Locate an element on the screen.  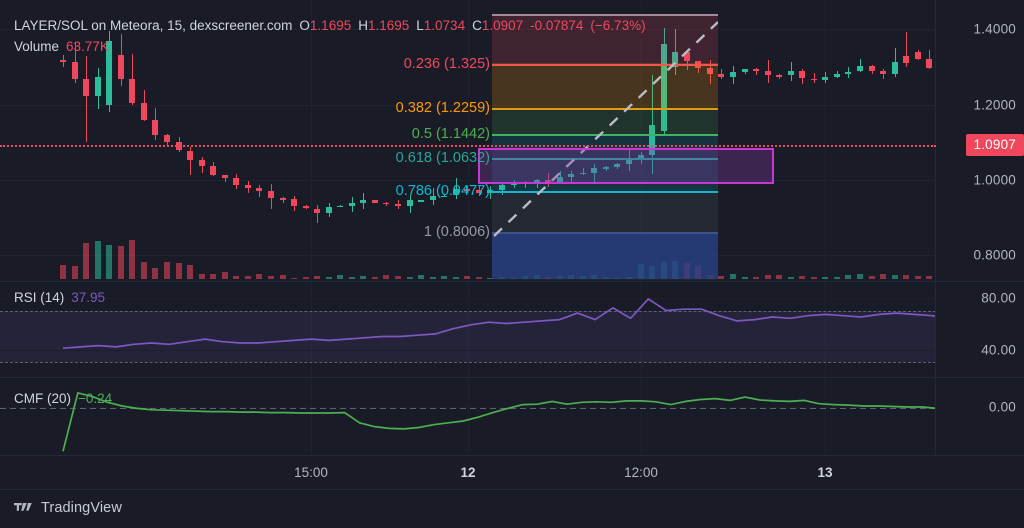
ohlc-open-value: 1.1695 is located at coordinates (330, 25).